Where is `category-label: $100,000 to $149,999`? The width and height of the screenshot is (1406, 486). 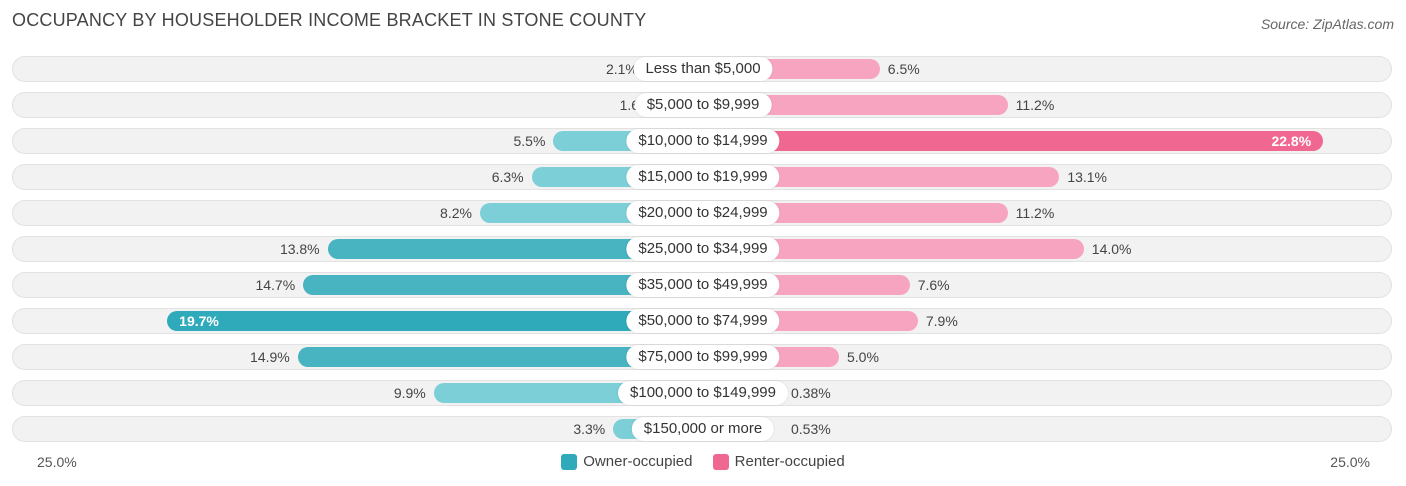
category-label: $100,000 to $149,999 is located at coordinates (703, 393).